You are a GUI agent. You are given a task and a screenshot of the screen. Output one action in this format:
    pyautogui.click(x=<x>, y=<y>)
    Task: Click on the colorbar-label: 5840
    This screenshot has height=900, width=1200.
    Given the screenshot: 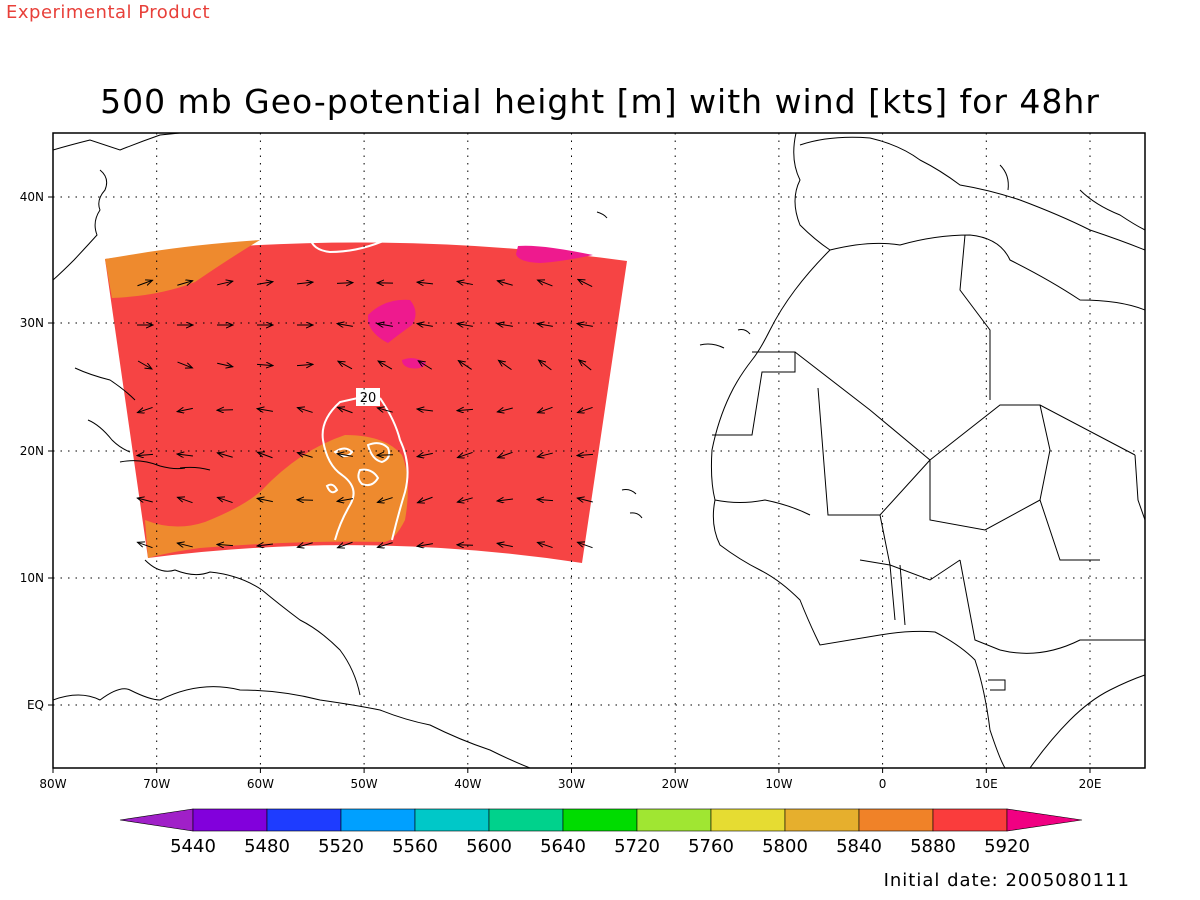 What is the action you would take?
    pyautogui.click(x=859, y=846)
    